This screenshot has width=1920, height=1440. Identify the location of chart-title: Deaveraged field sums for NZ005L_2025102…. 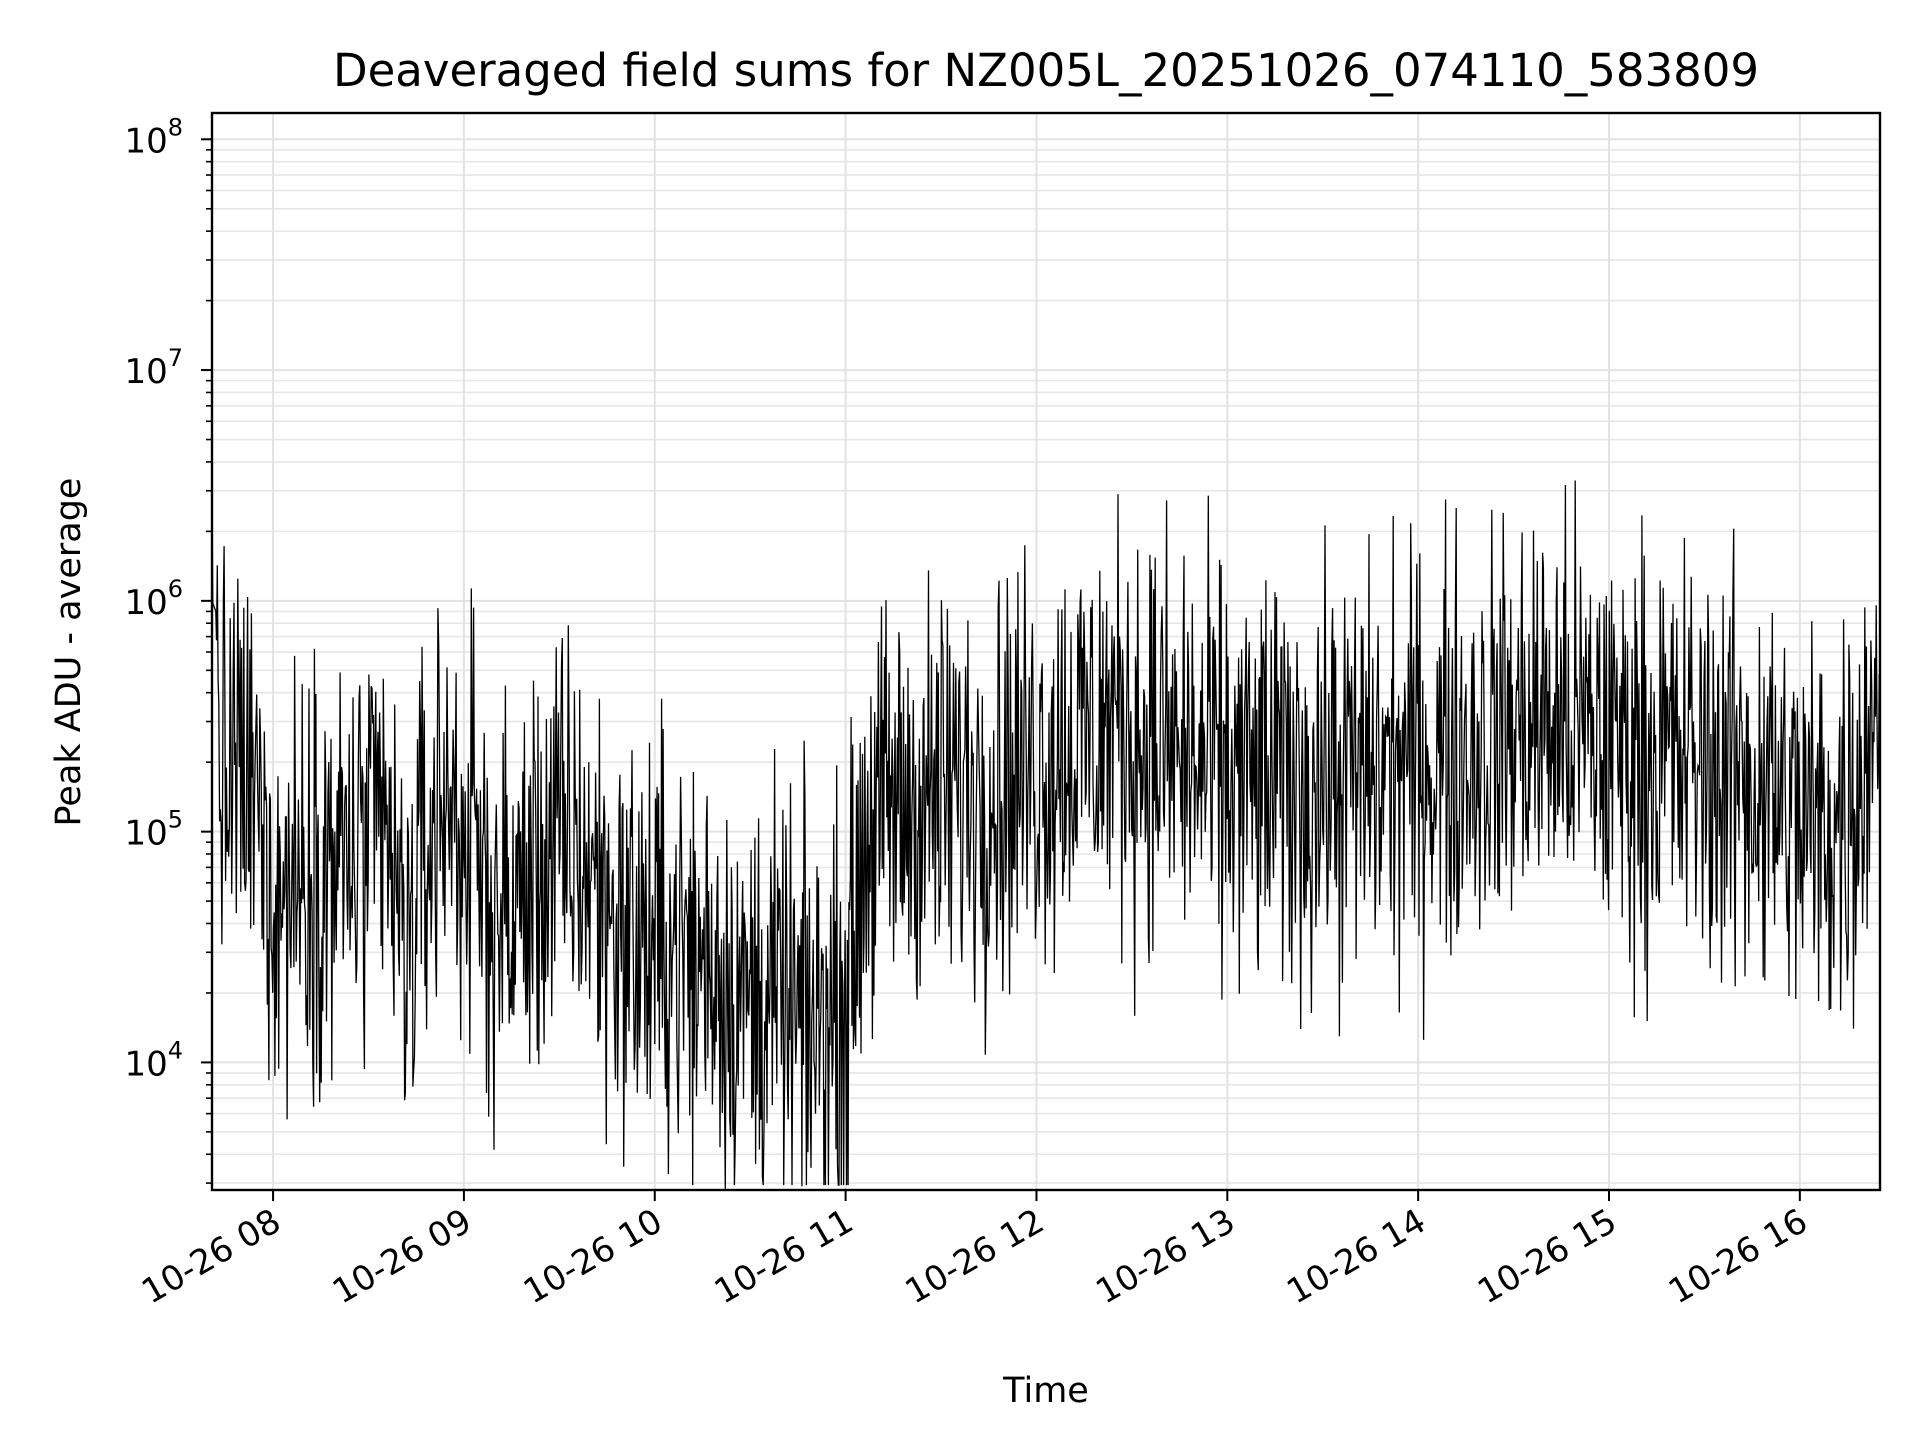
(1046, 70).